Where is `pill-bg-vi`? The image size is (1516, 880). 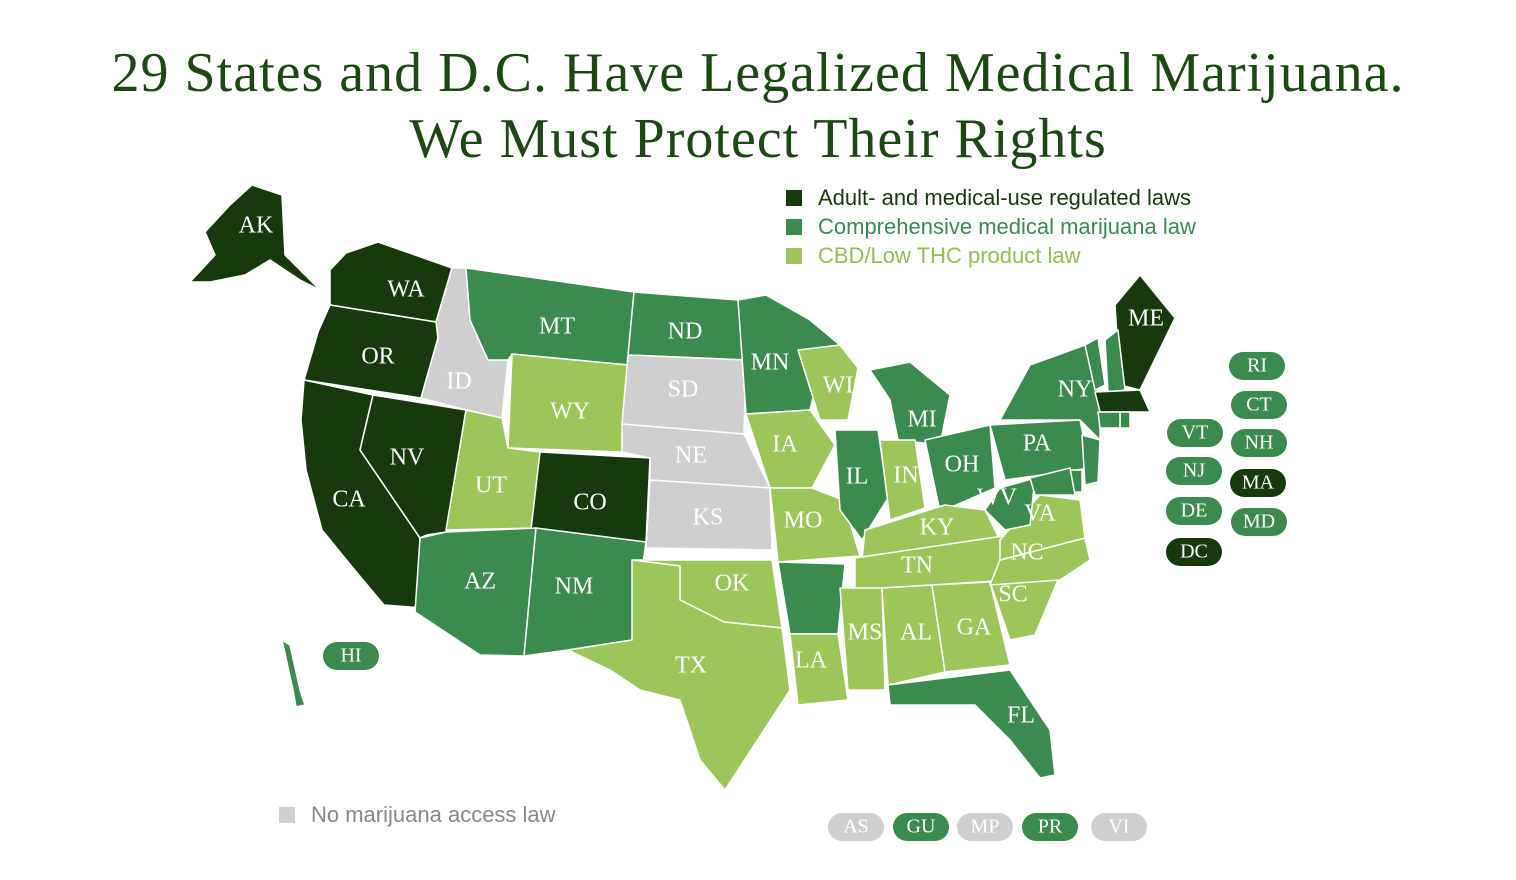 pill-bg-vi is located at coordinates (1119, 827).